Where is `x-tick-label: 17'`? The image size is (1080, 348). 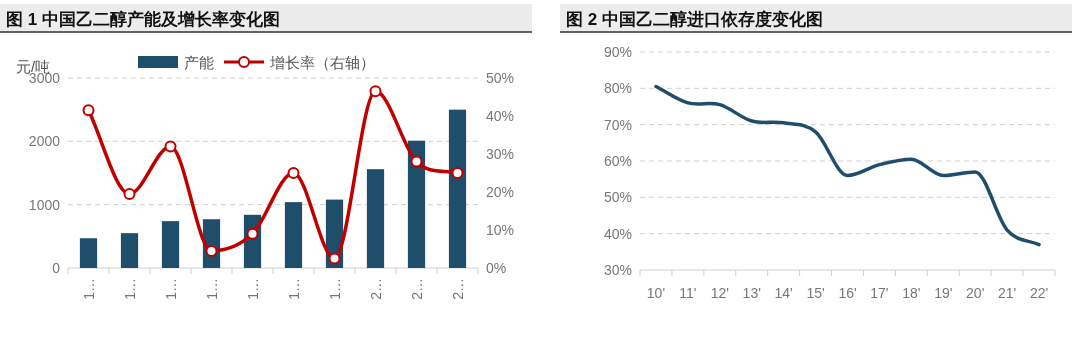 x-tick-label: 17' is located at coordinates (879, 293).